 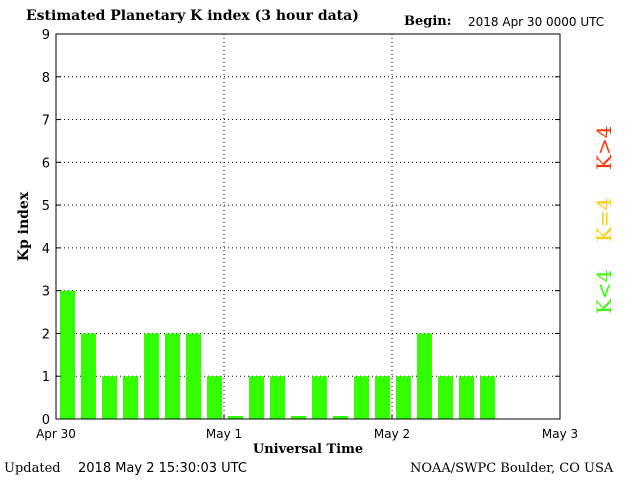 I want to click on x-tick-label: Apr 30, so click(x=56, y=434).